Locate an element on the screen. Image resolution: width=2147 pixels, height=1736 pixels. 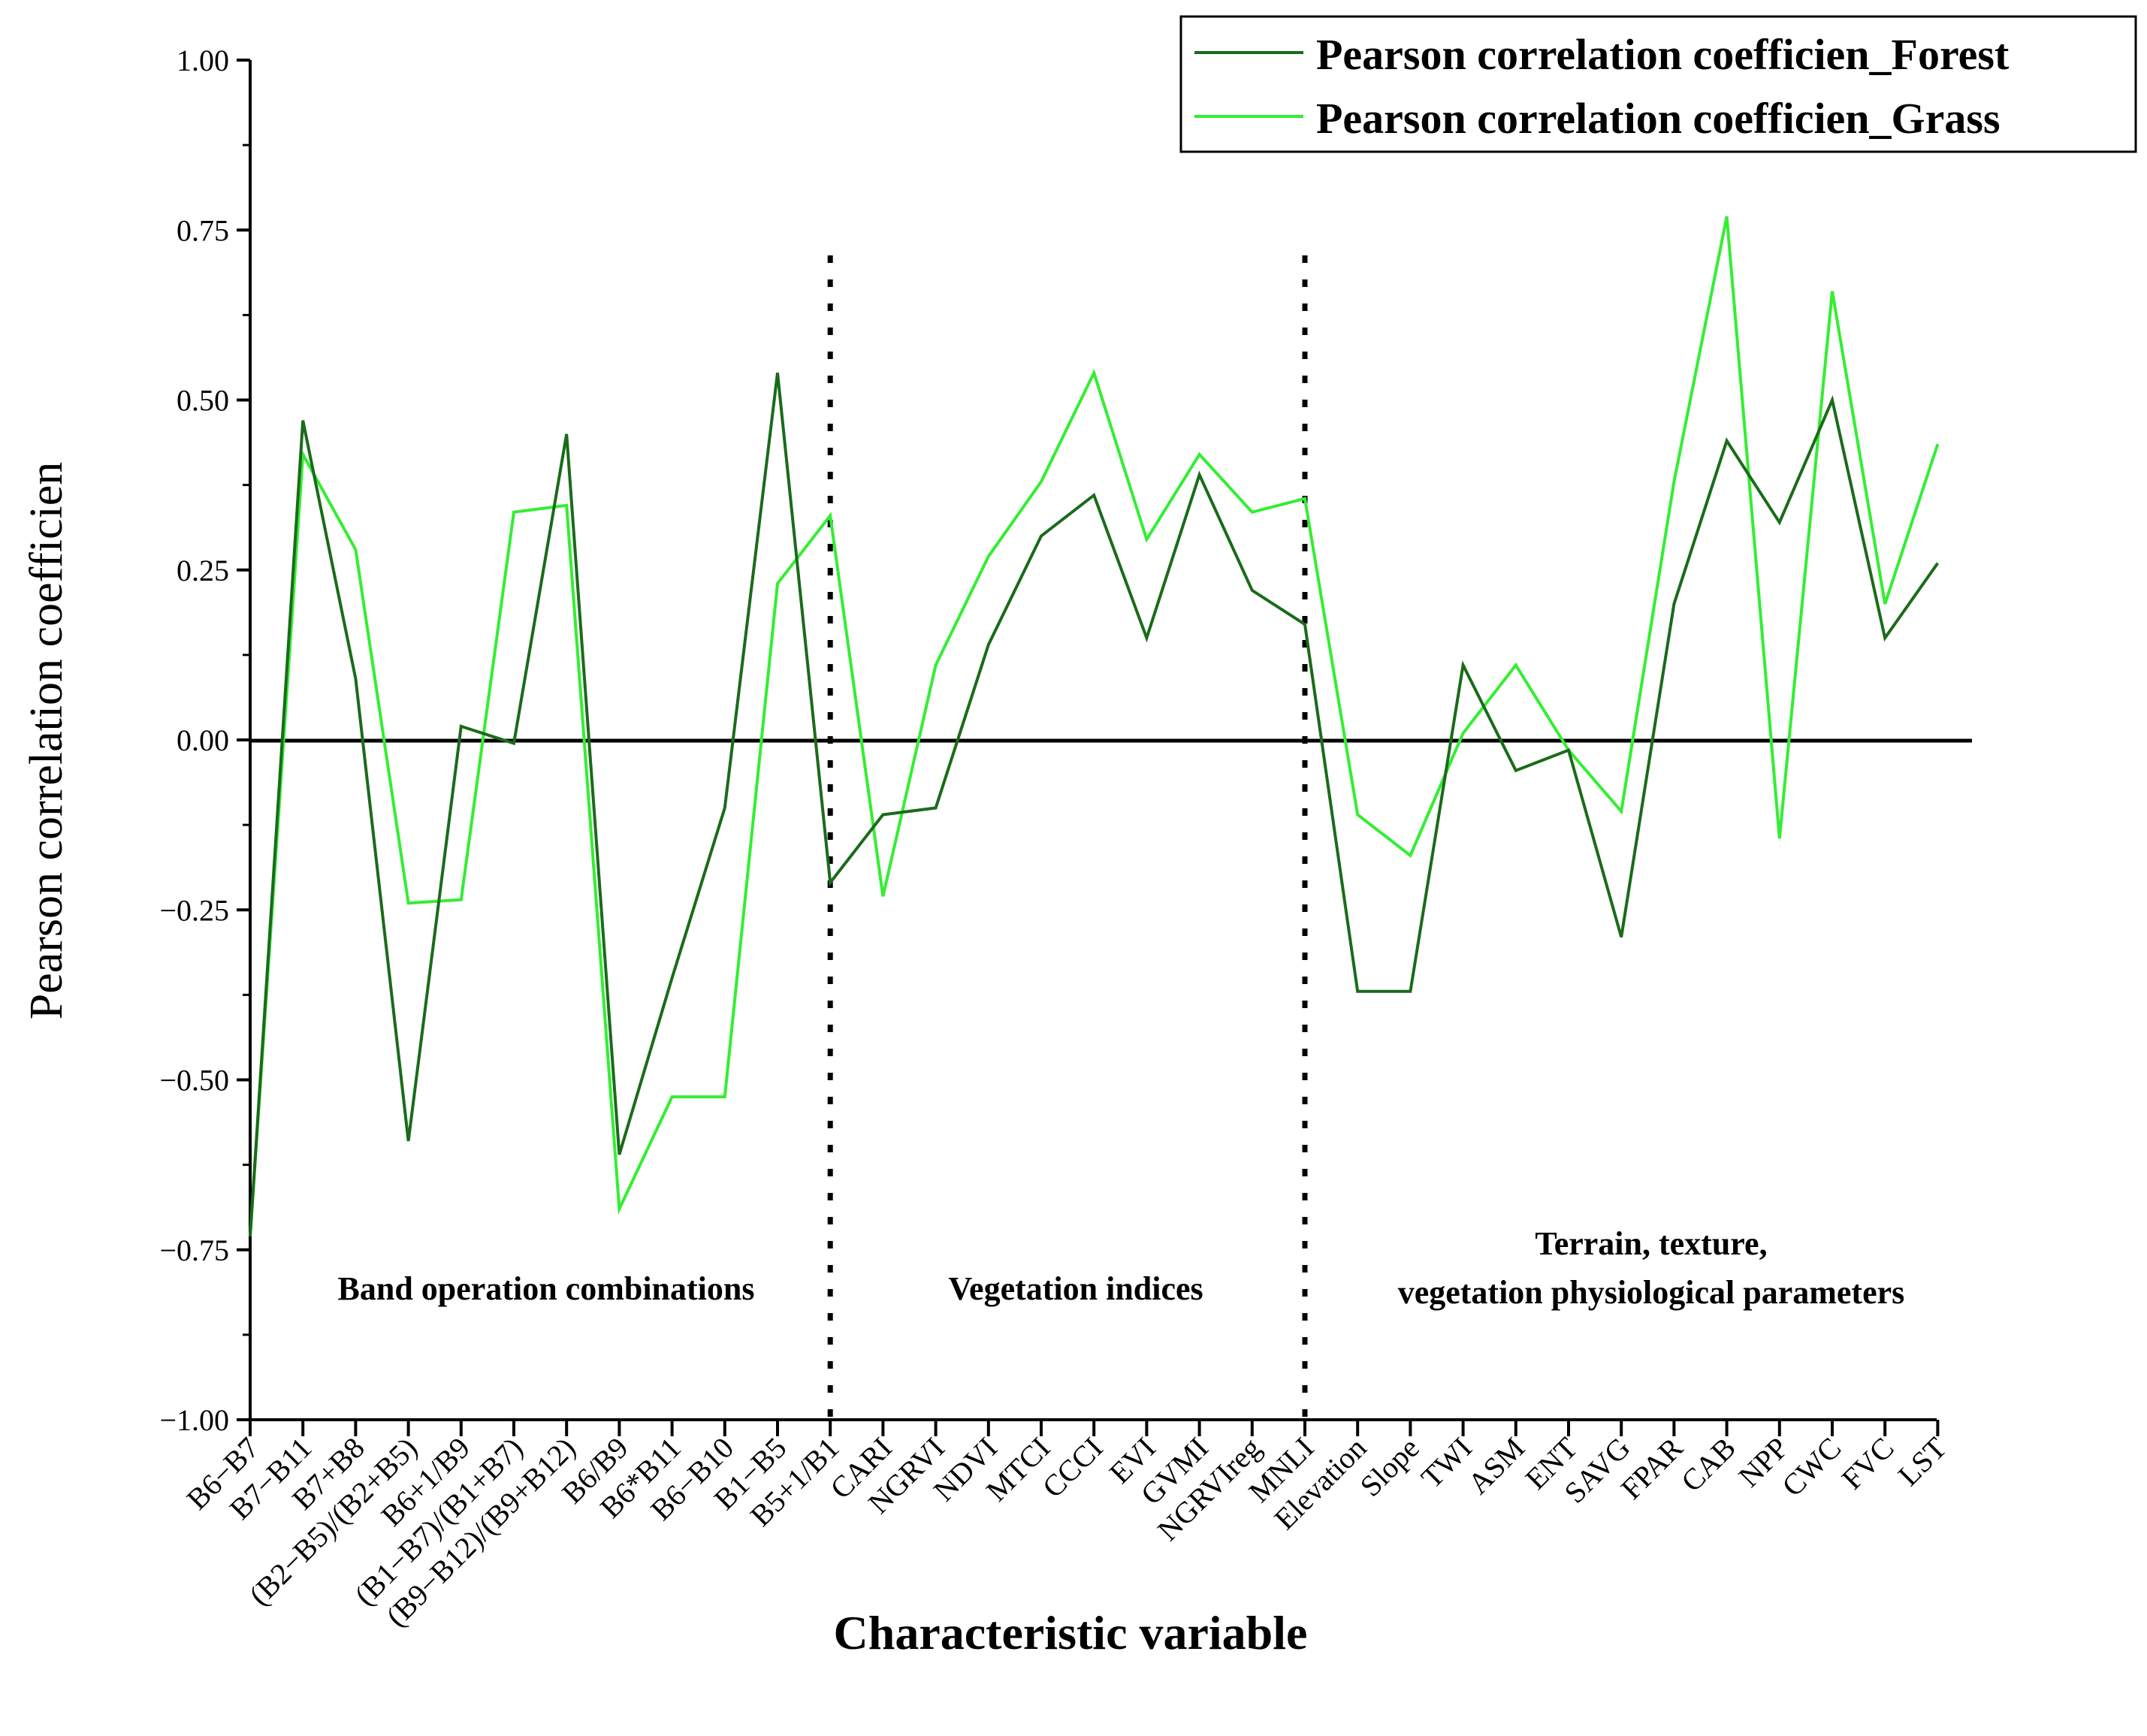
x-tick-label: CWC is located at coordinates (1811, 1467).